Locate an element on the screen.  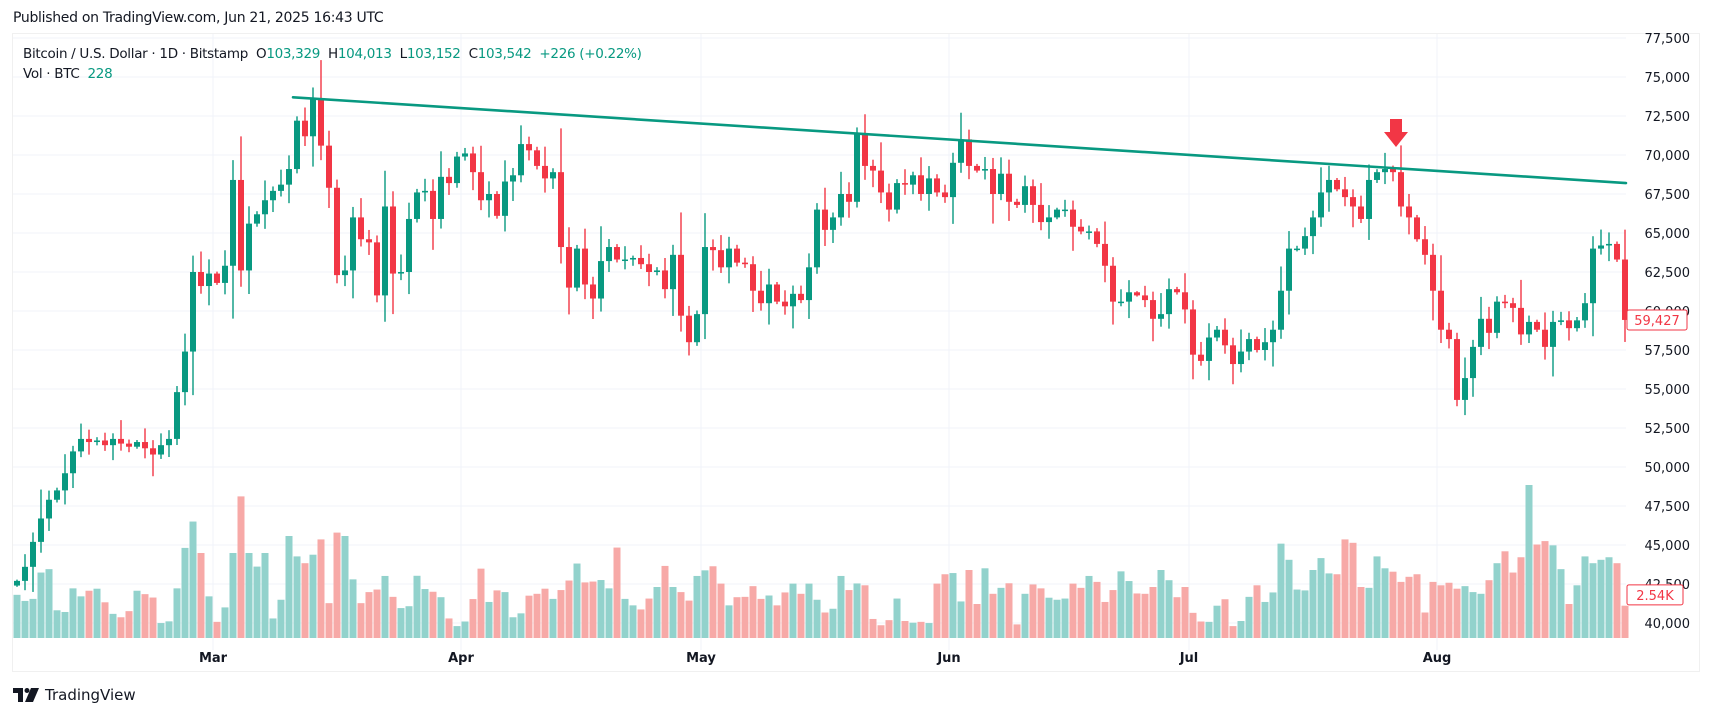
time-axis: Mar Apr May Jun Jul Aug is located at coordinates (825, 658).